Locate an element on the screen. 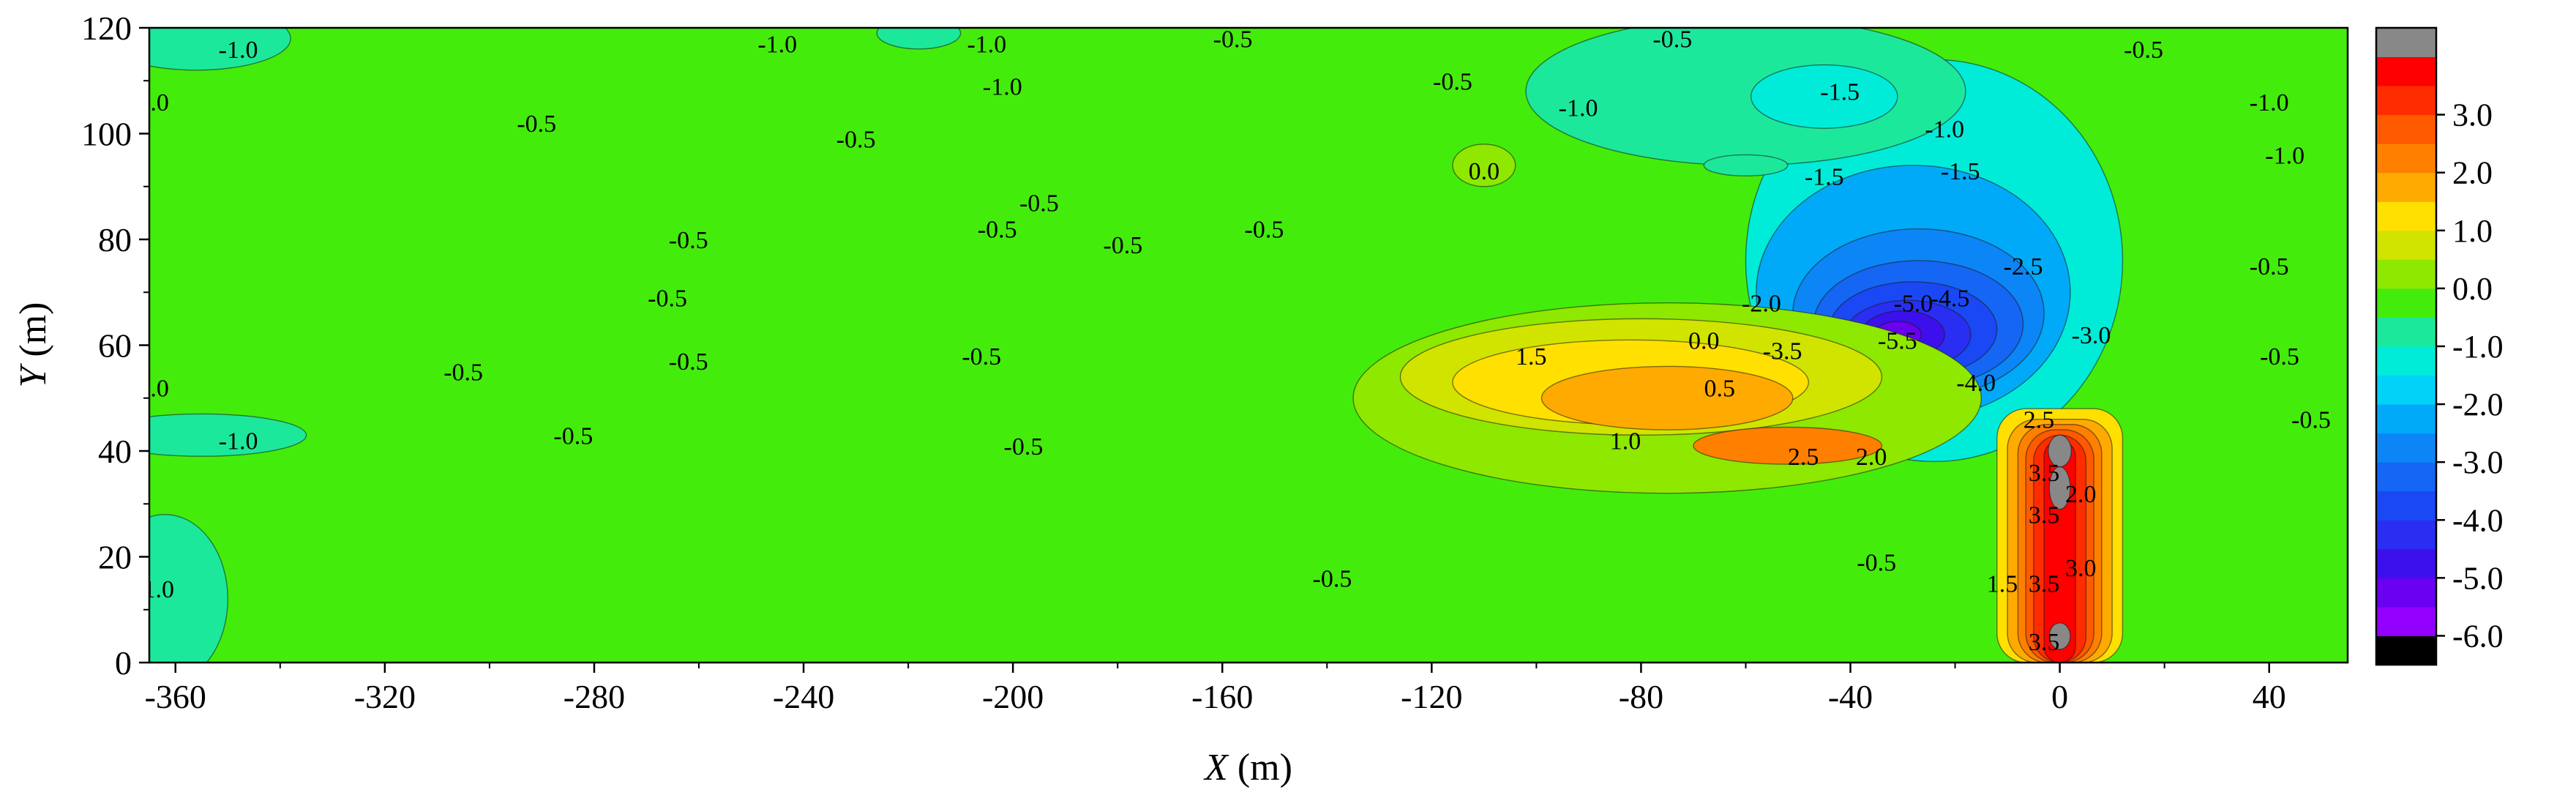 Image resolution: width=2576 pixels, height=798 pixels. contour-label: 2.5 is located at coordinates (1803, 457).